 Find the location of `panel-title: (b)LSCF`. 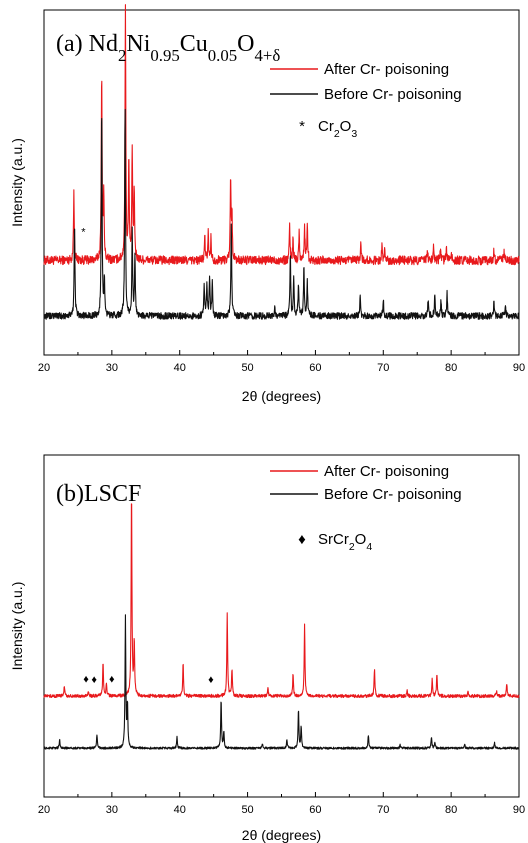

panel-title: (b)LSCF is located at coordinates (98, 494).